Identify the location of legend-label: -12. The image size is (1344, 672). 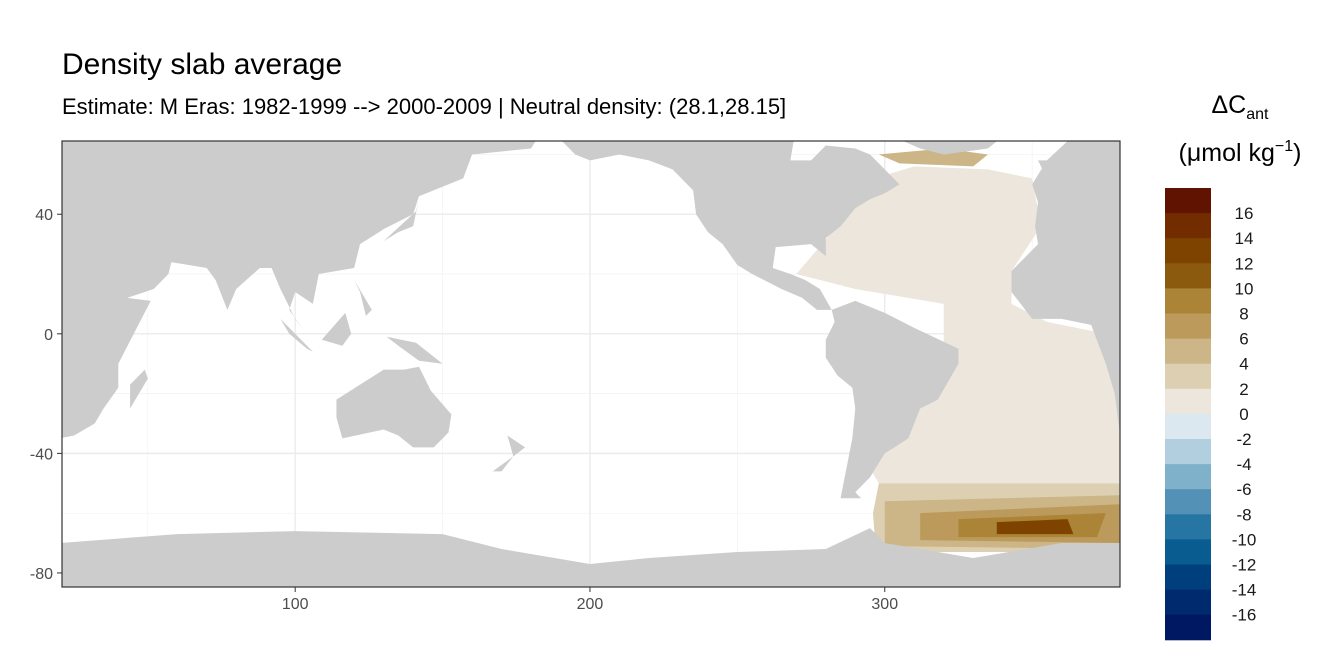
(1244, 565).